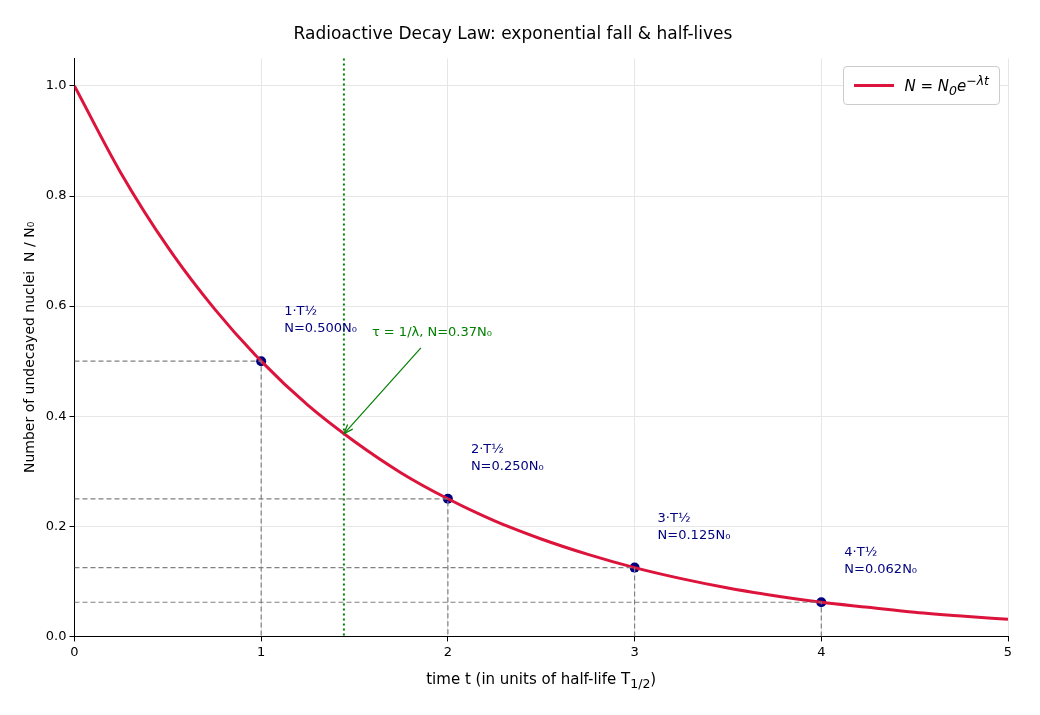 Image resolution: width=1040 pixels, height=715 pixels. What do you see at coordinates (29, 347) in the screenshot?
I see `y-axis-title: Number of undecayed nuclei N / N₀` at bounding box center [29, 347].